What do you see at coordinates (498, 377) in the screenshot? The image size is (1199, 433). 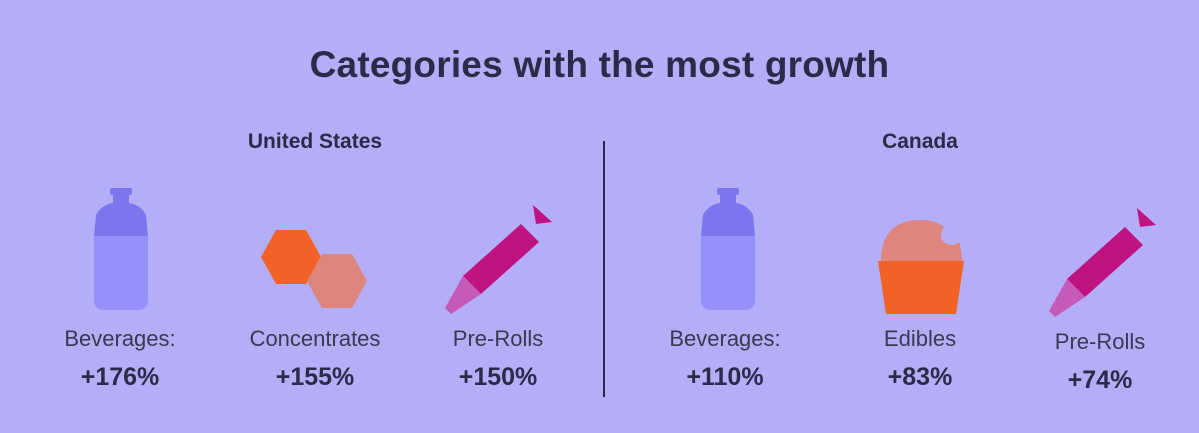 I see `item-value: +150%` at bounding box center [498, 377].